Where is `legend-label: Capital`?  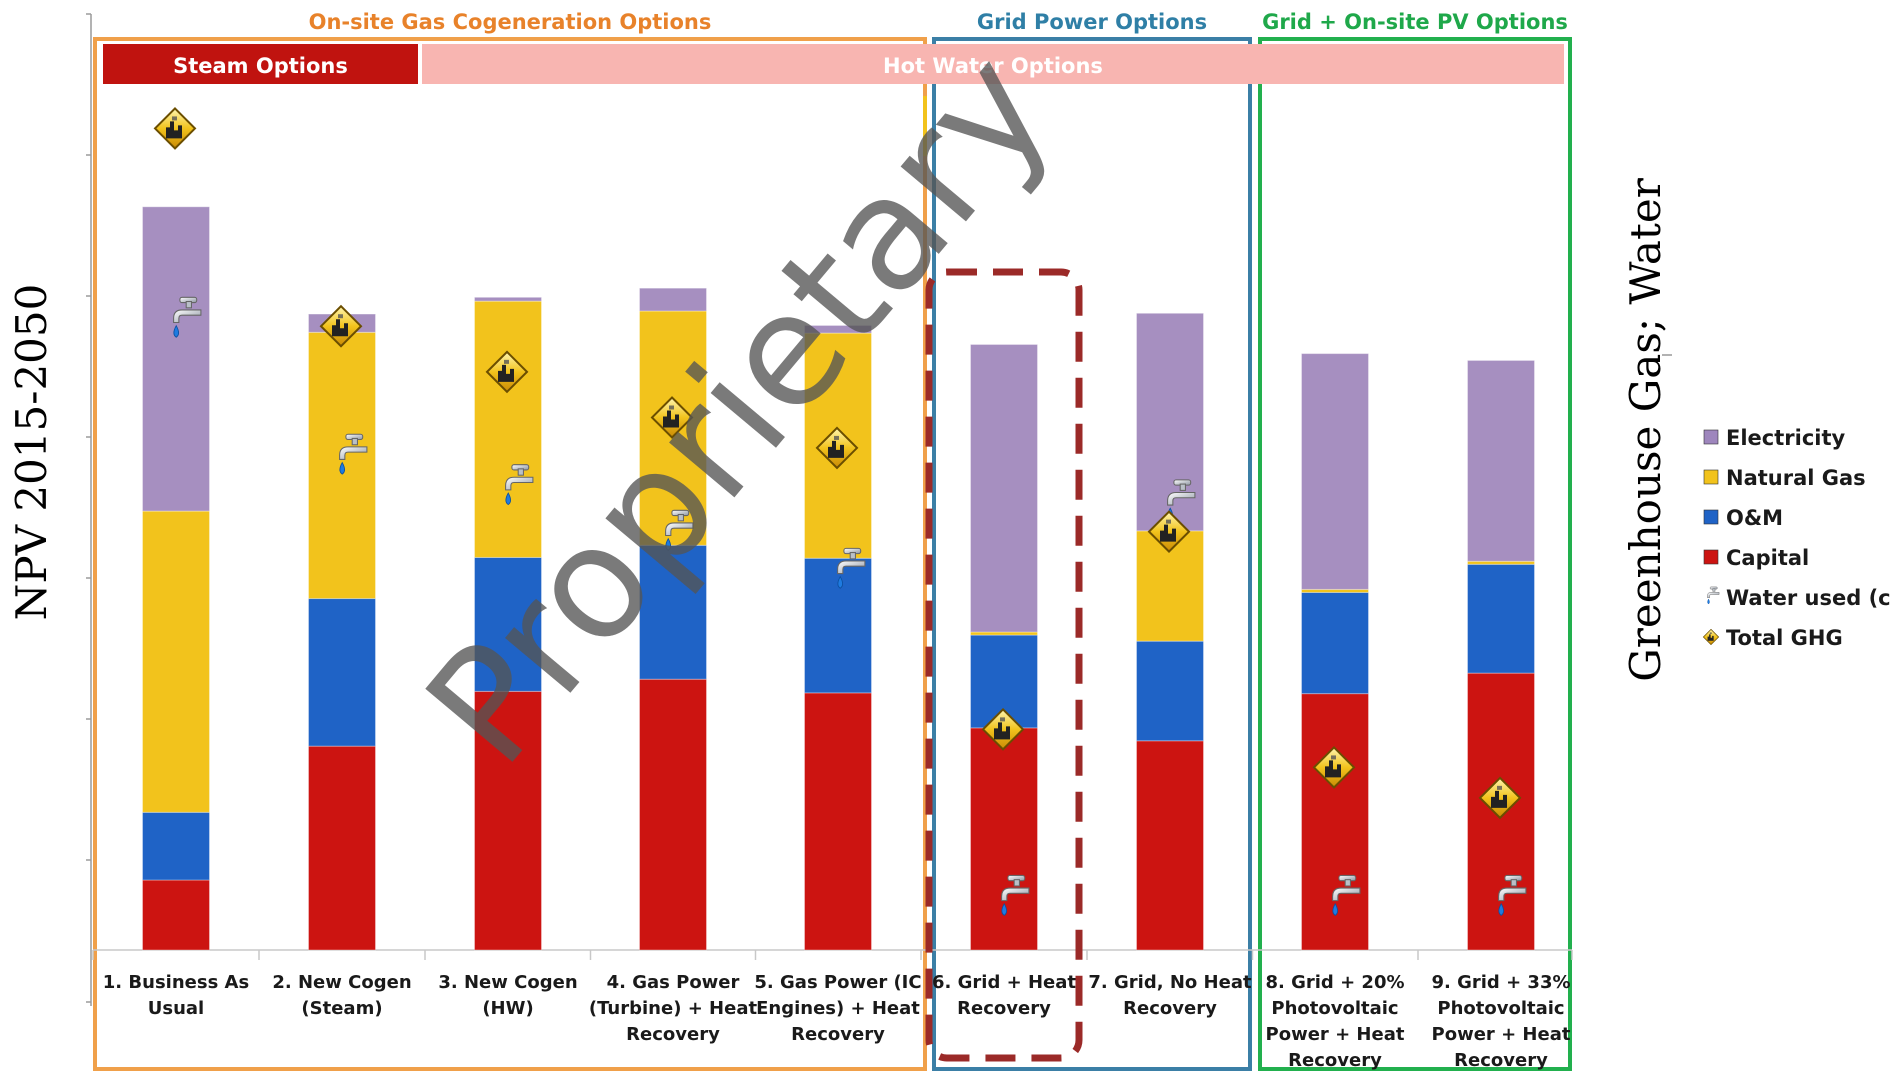
legend-label: Capital is located at coordinates (1767, 558).